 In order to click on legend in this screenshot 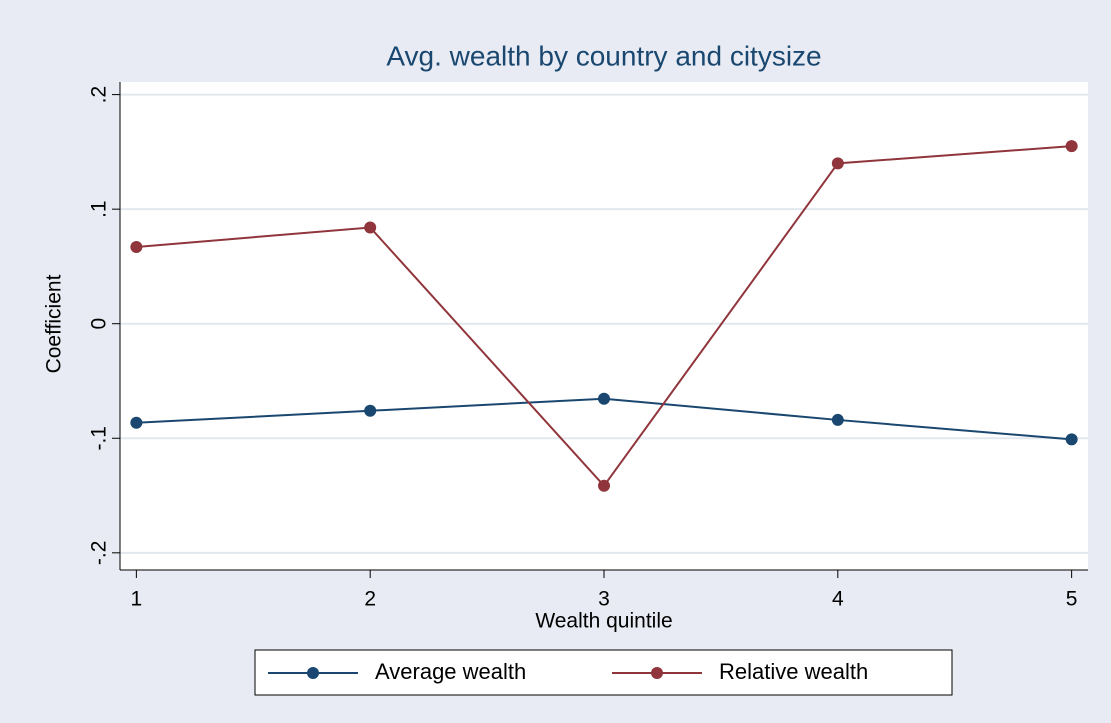, I will do `click(603, 672)`.